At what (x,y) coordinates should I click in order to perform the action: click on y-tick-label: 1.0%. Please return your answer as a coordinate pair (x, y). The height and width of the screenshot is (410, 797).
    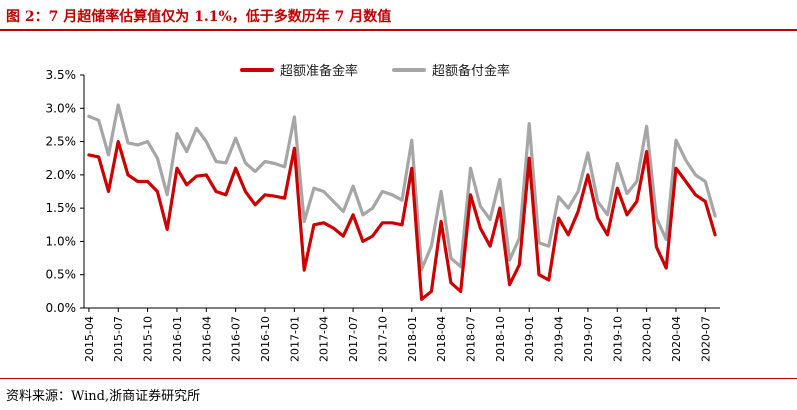
    Looking at the image, I should click on (61, 241).